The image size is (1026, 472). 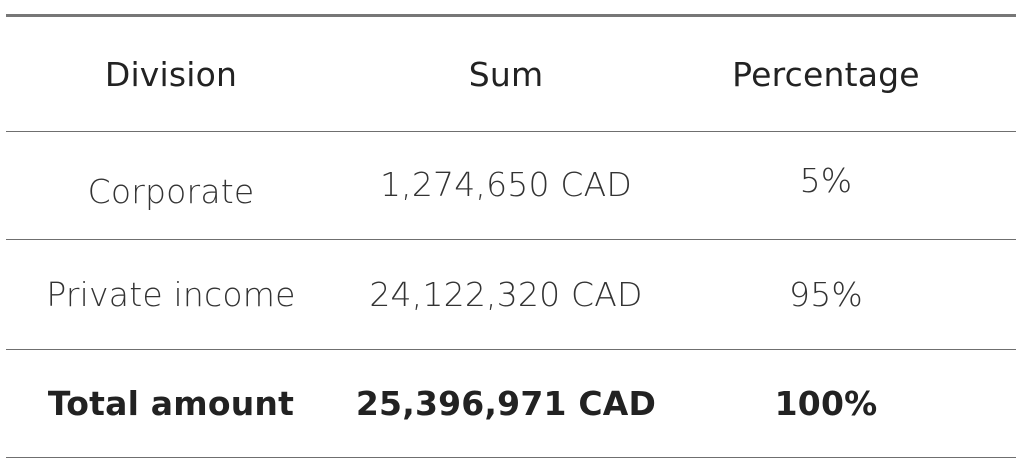 I want to click on table-bottom-rule, so click(x=511, y=457).